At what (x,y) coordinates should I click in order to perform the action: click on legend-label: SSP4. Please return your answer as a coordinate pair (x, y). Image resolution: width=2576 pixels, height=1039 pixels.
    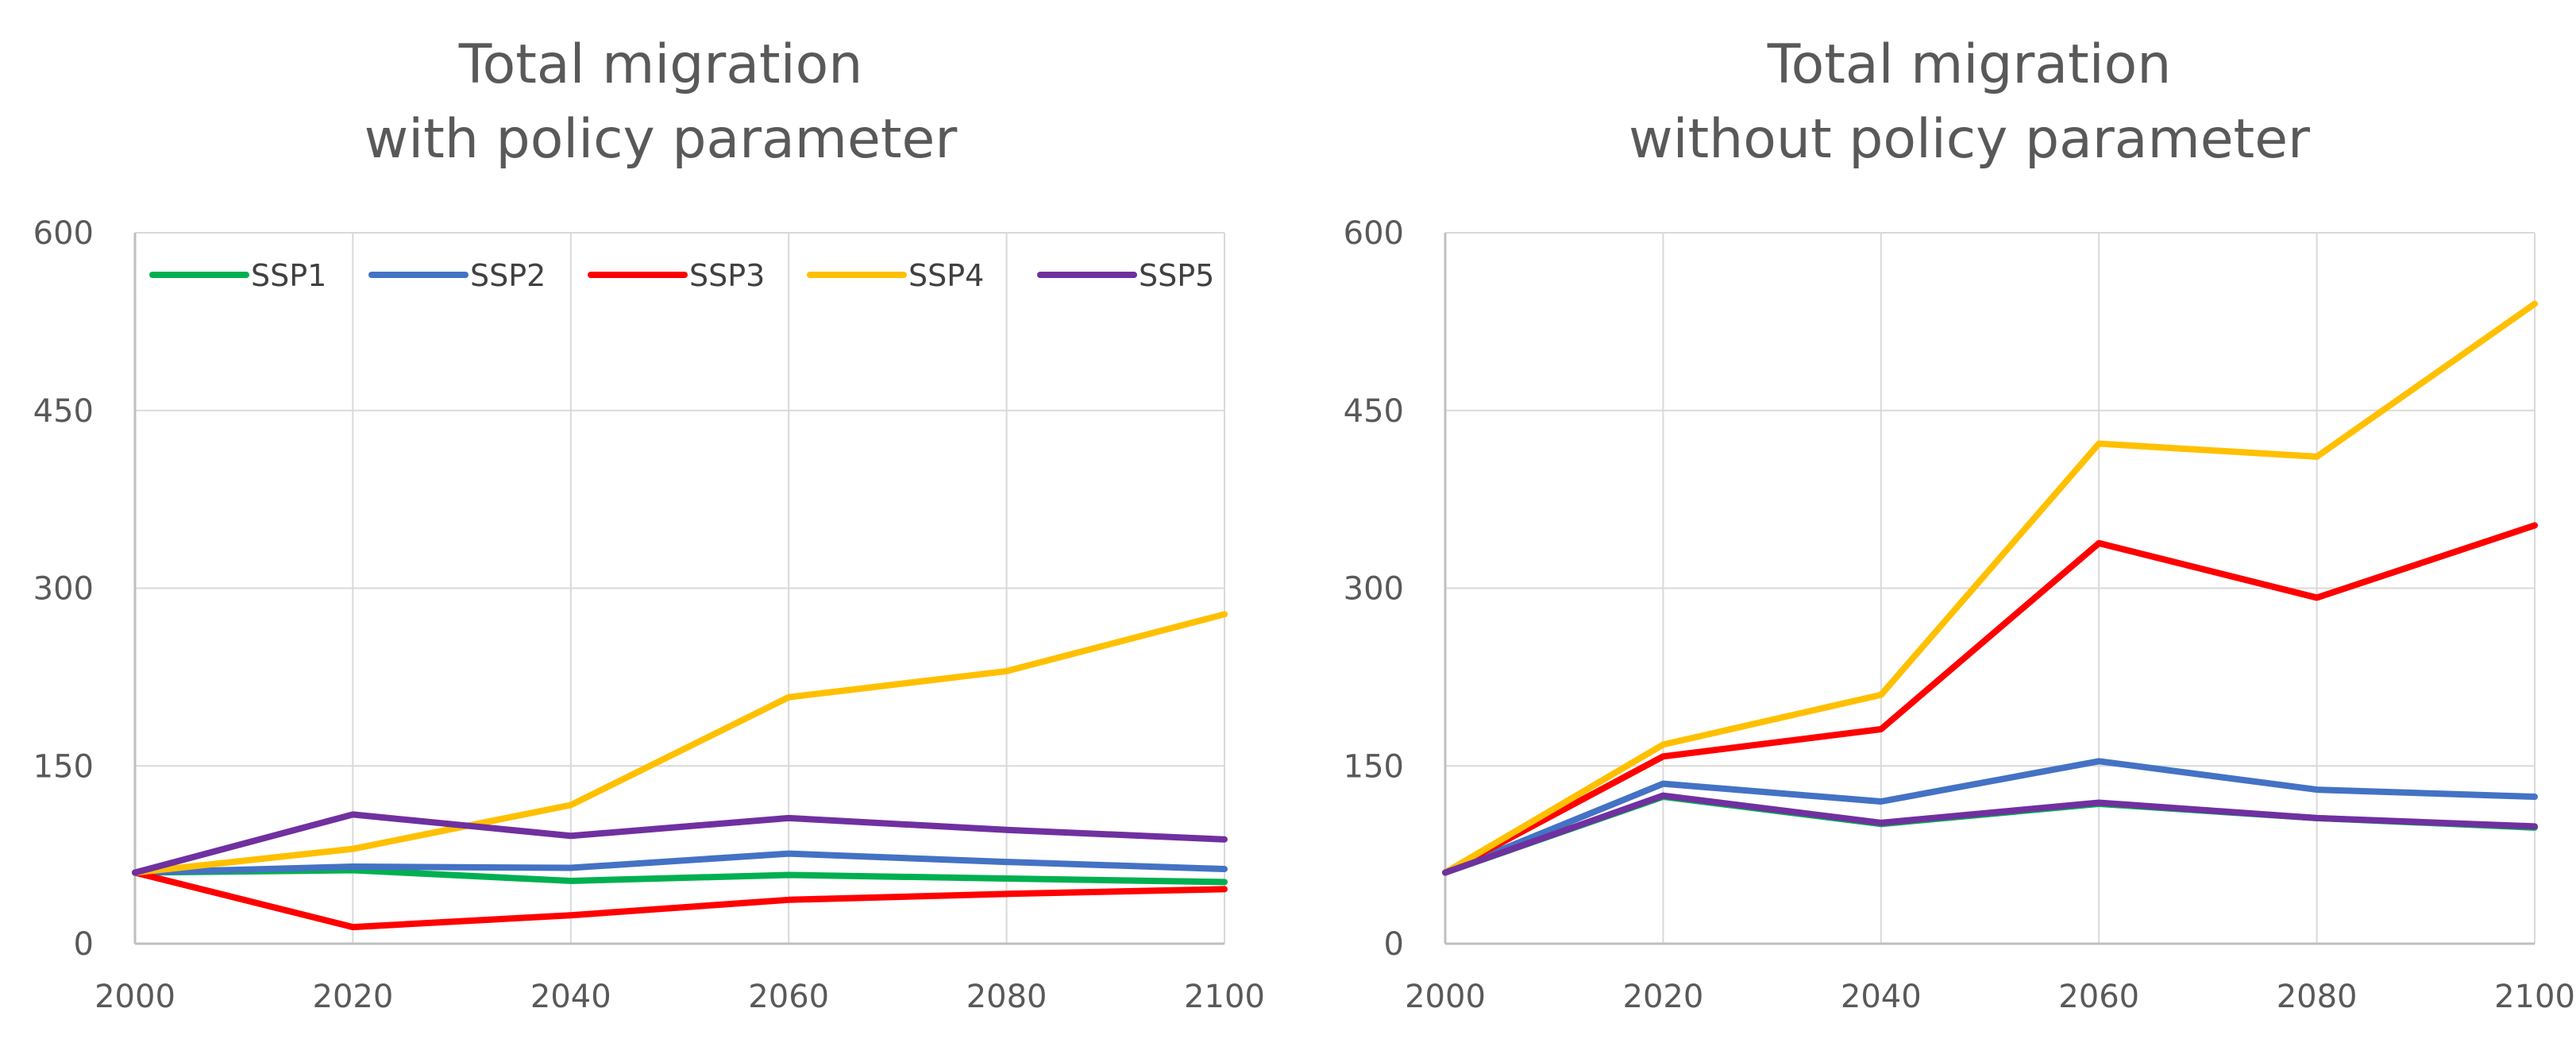
    Looking at the image, I should click on (946, 275).